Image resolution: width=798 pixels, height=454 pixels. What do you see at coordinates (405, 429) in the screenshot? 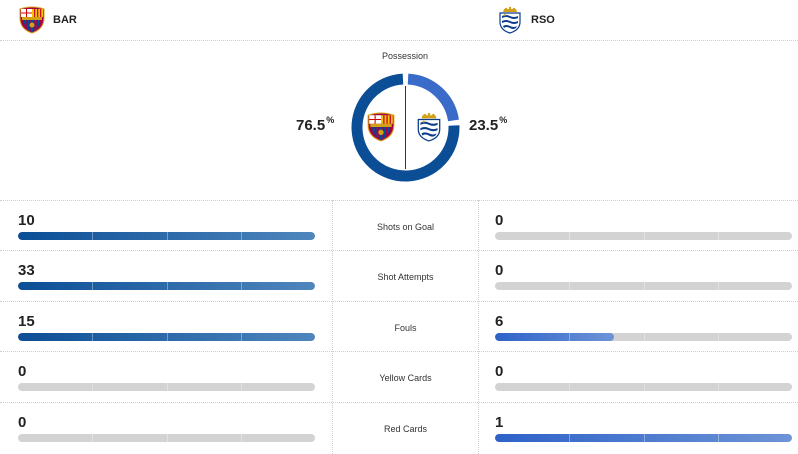
I see `stat-label: Red Cards` at bounding box center [405, 429].